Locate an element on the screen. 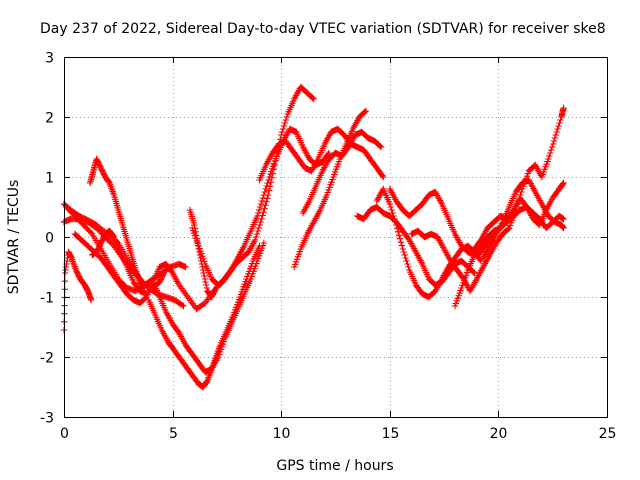  y-axis-label: SDTVAR / TECUs is located at coordinates (14, 237).